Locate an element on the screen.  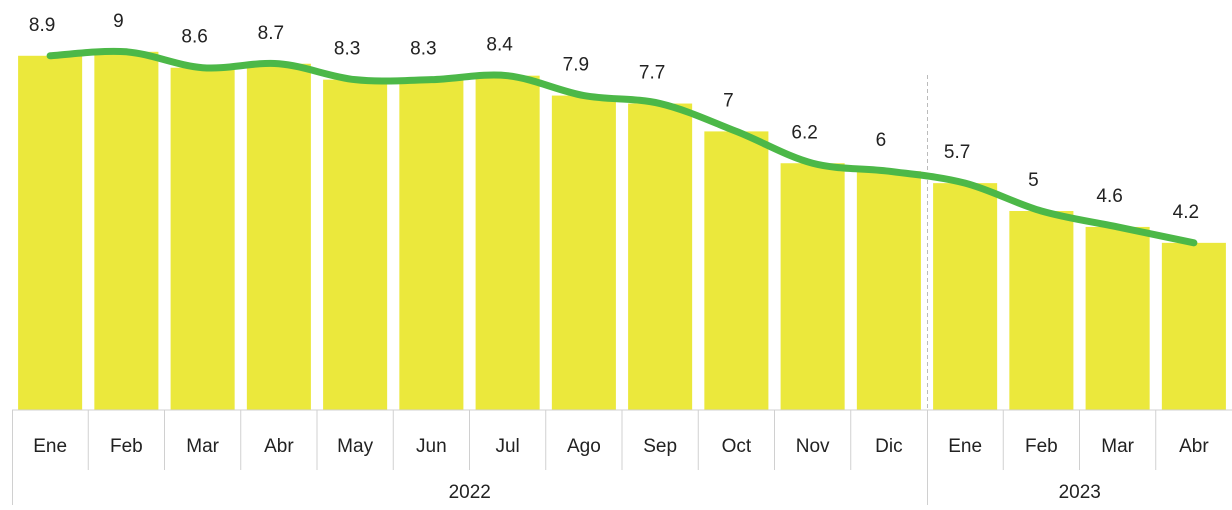
data-label: 8.7 is located at coordinates (271, 33).